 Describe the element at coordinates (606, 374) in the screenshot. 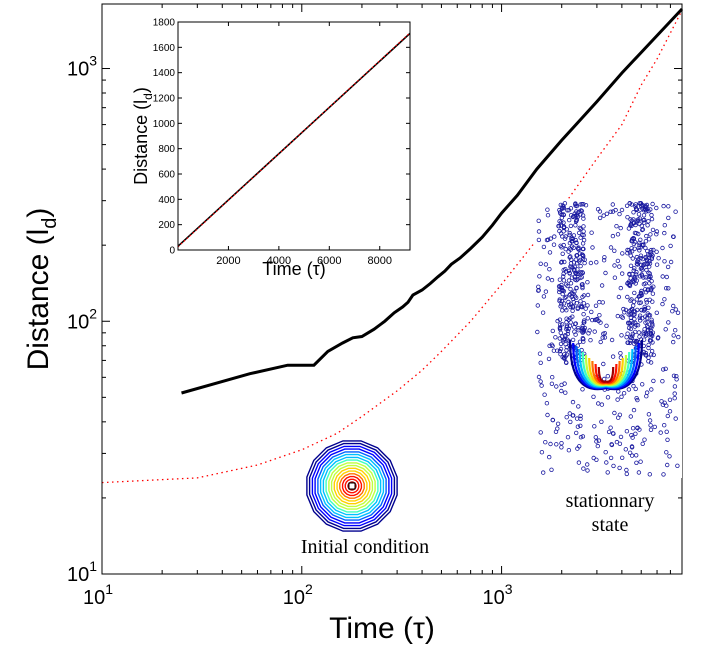

I see `stationary-contour-band` at that location.